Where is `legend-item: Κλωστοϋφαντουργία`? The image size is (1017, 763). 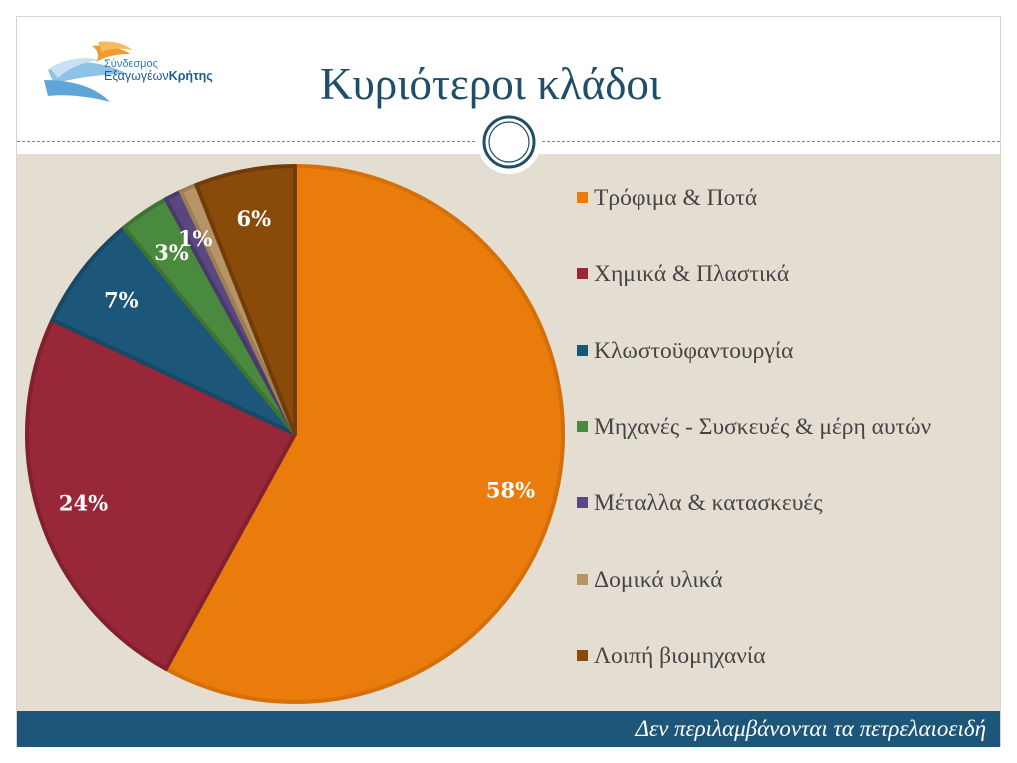 legend-item: Κλωστοϋφαντουργία is located at coordinates (685, 351).